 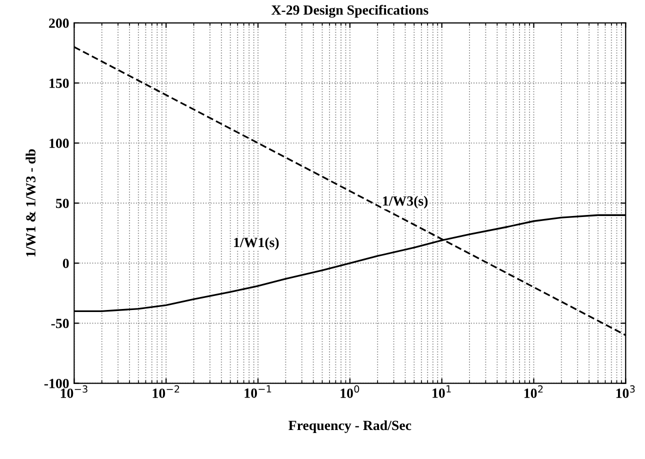 I want to click on y-axis-title: 1/W1 & 1/W3 - db, so click(x=31, y=202).